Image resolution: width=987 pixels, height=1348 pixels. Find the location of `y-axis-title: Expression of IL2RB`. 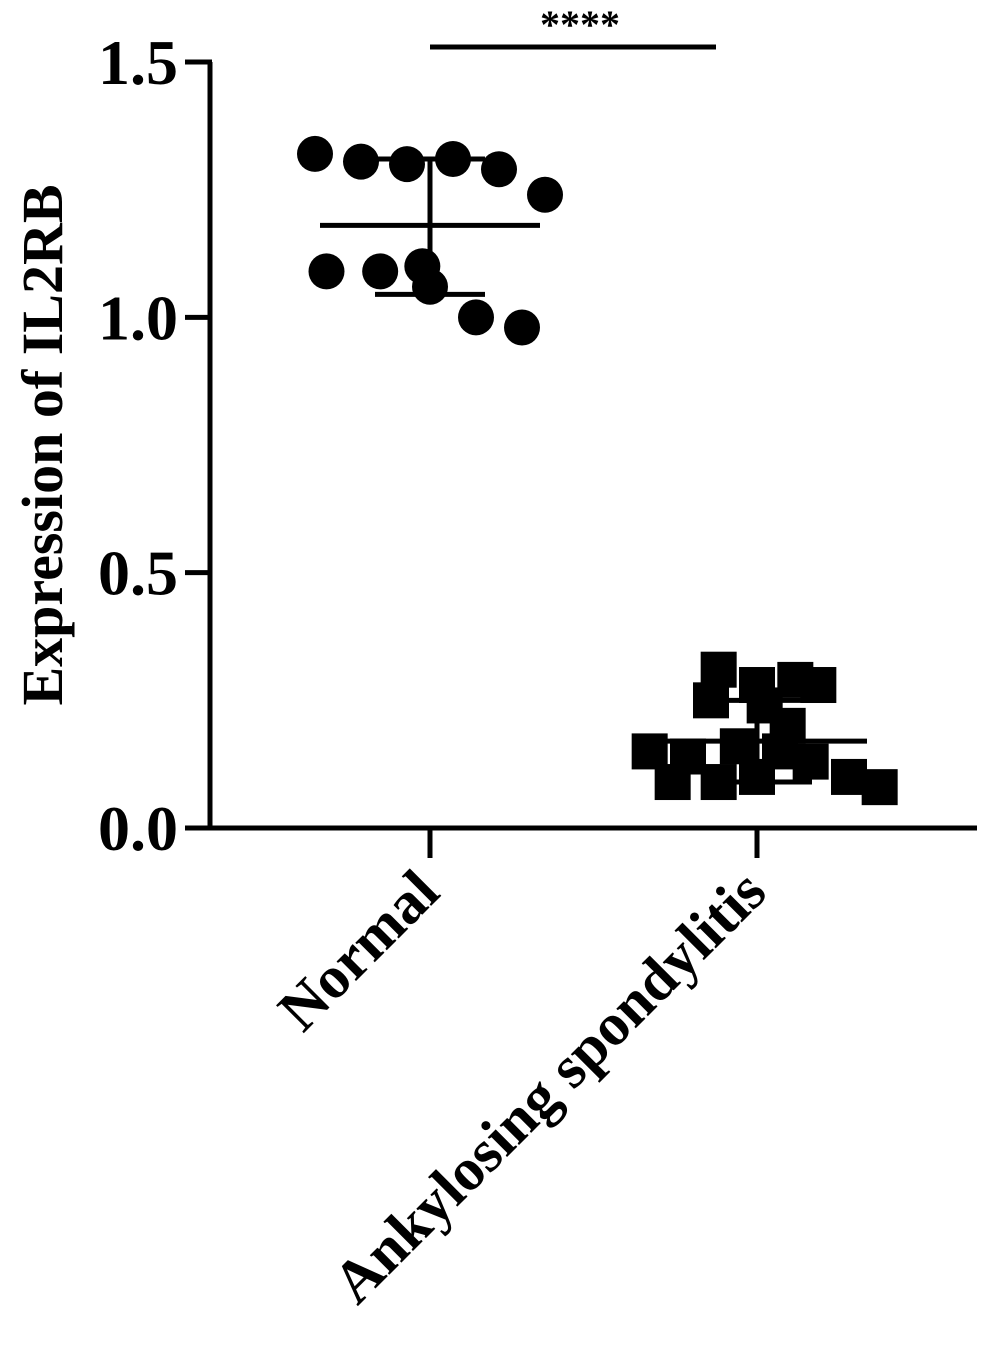

y-axis-title: Expression of IL2RB is located at coordinates (42, 444).